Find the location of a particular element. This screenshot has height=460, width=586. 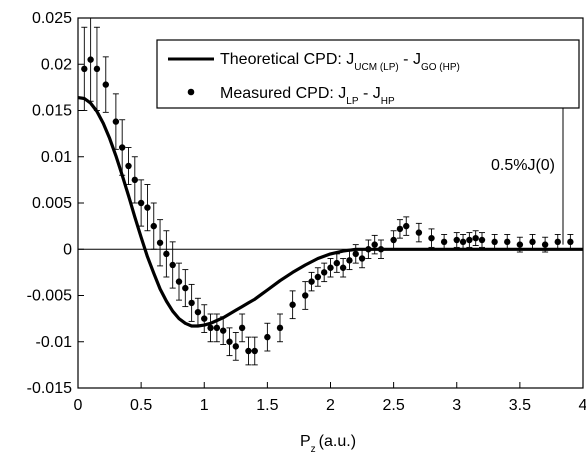

x-tick-label: 3.5 is located at coordinates (520, 405).